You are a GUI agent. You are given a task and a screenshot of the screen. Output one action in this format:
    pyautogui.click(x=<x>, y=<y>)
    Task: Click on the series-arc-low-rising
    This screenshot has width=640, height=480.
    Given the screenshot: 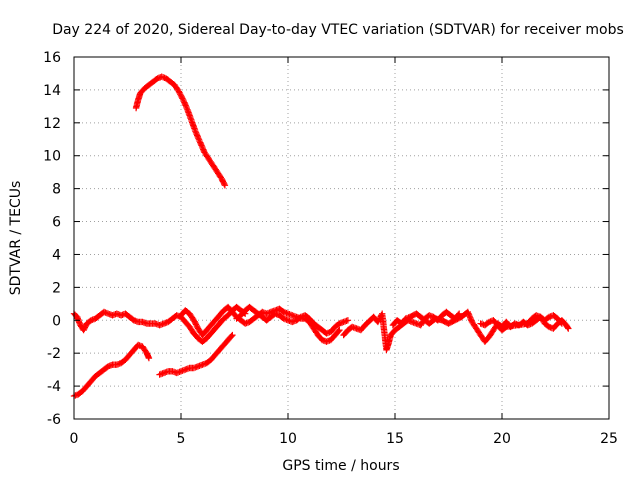 What is the action you would take?
    pyautogui.click(x=111, y=370)
    